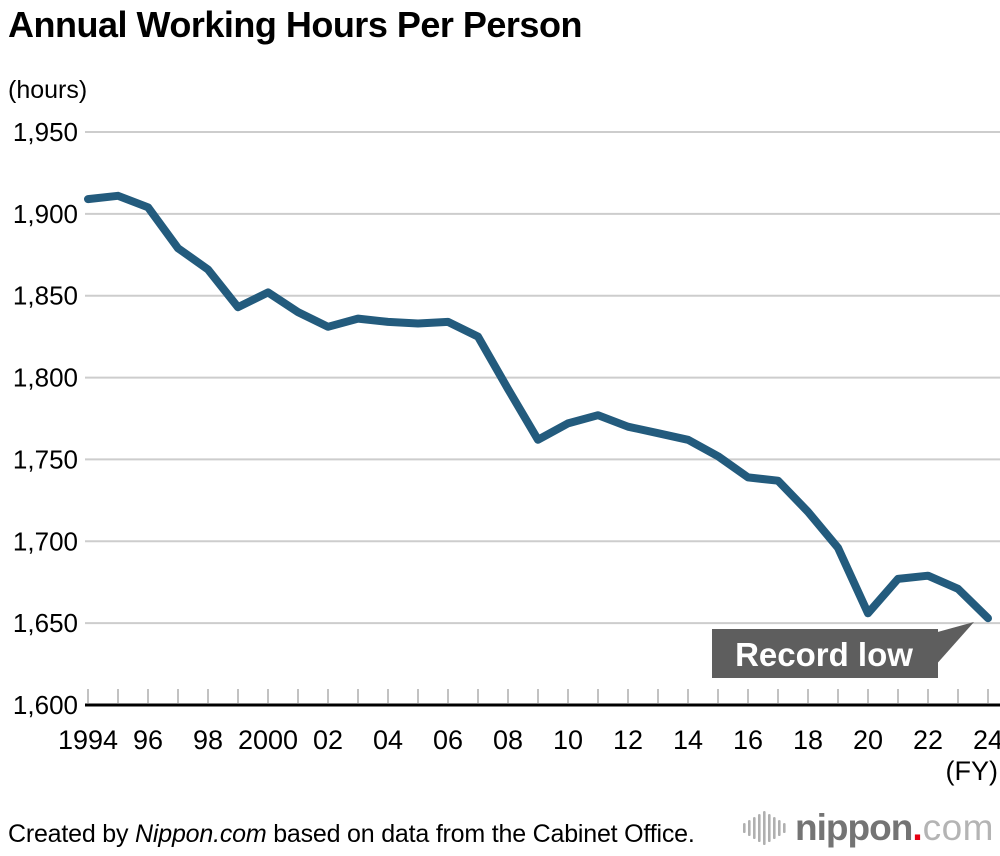  What do you see at coordinates (628, 740) in the screenshot?
I see `x-tick-label: 12` at bounding box center [628, 740].